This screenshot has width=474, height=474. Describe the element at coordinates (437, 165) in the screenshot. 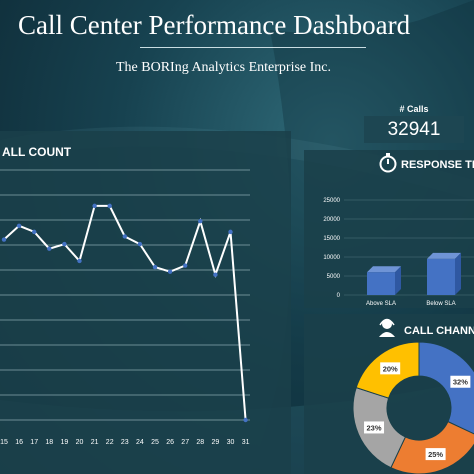

I see `response-time-title: RESPONSE TIME` at that location.